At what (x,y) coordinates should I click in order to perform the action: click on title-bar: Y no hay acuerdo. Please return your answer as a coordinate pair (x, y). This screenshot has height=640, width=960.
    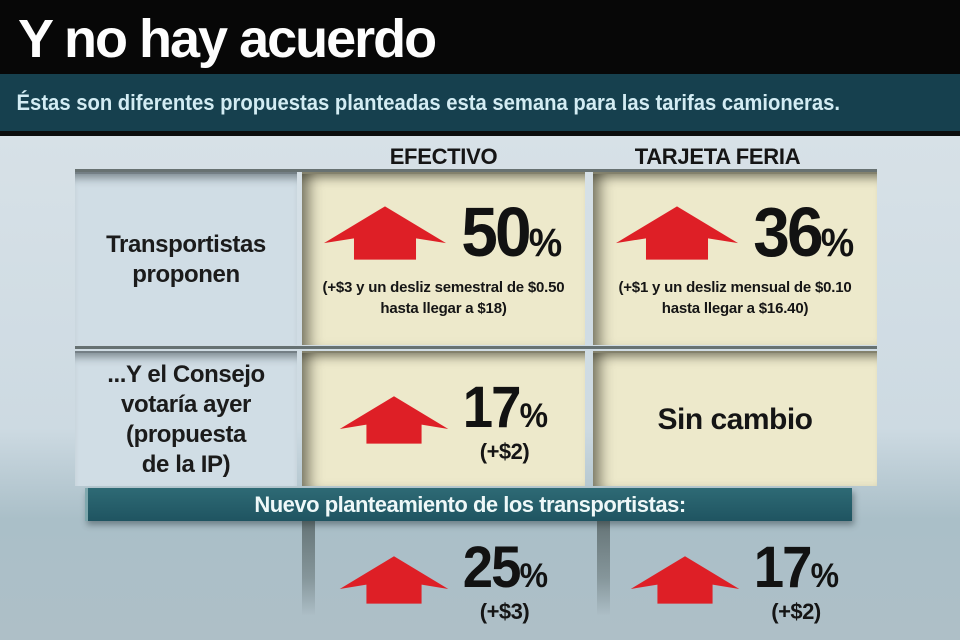
    Looking at the image, I should click on (480, 37).